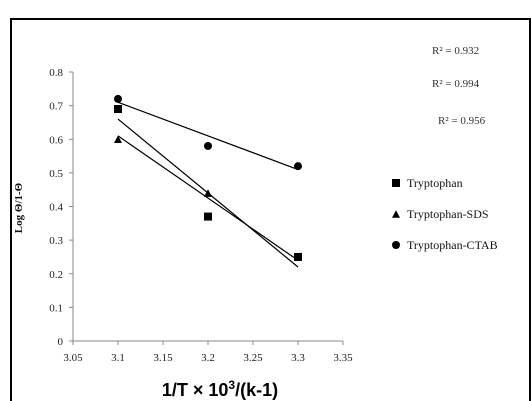 The height and width of the screenshot is (401, 531). I want to click on x-axis-label: 1/T × 103/(k-1), so click(220, 389).